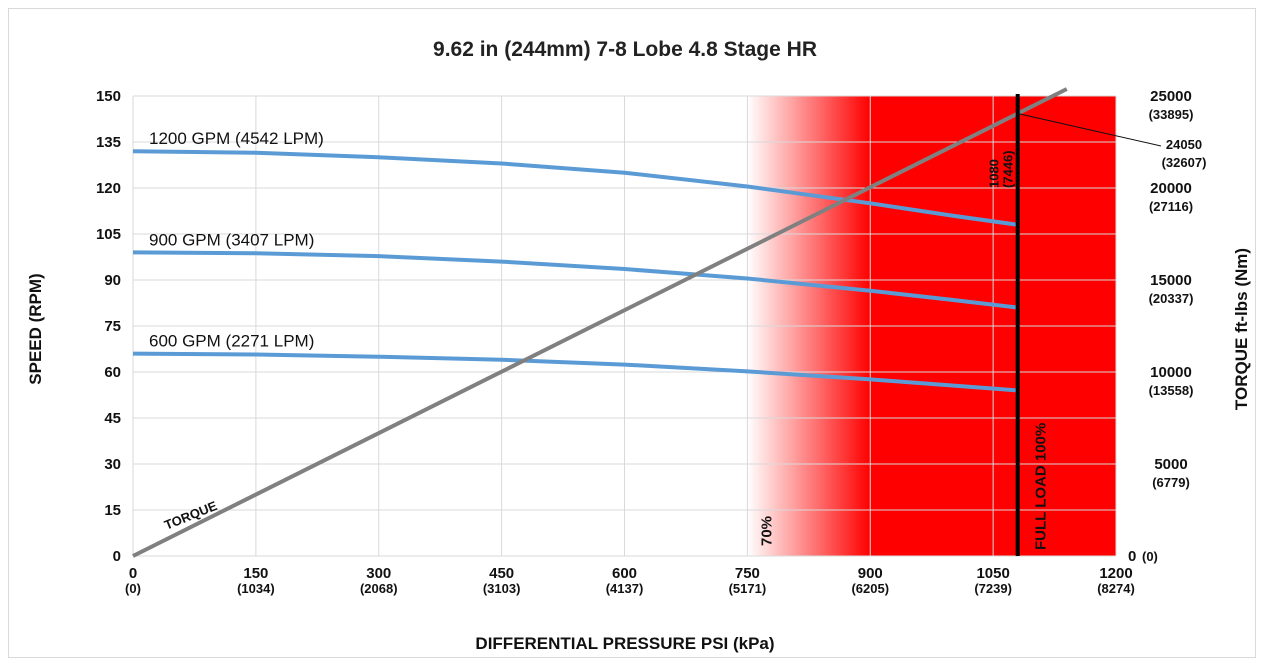  Describe the element at coordinates (624, 573) in the screenshot. I see `x-tick-label: 600` at that location.